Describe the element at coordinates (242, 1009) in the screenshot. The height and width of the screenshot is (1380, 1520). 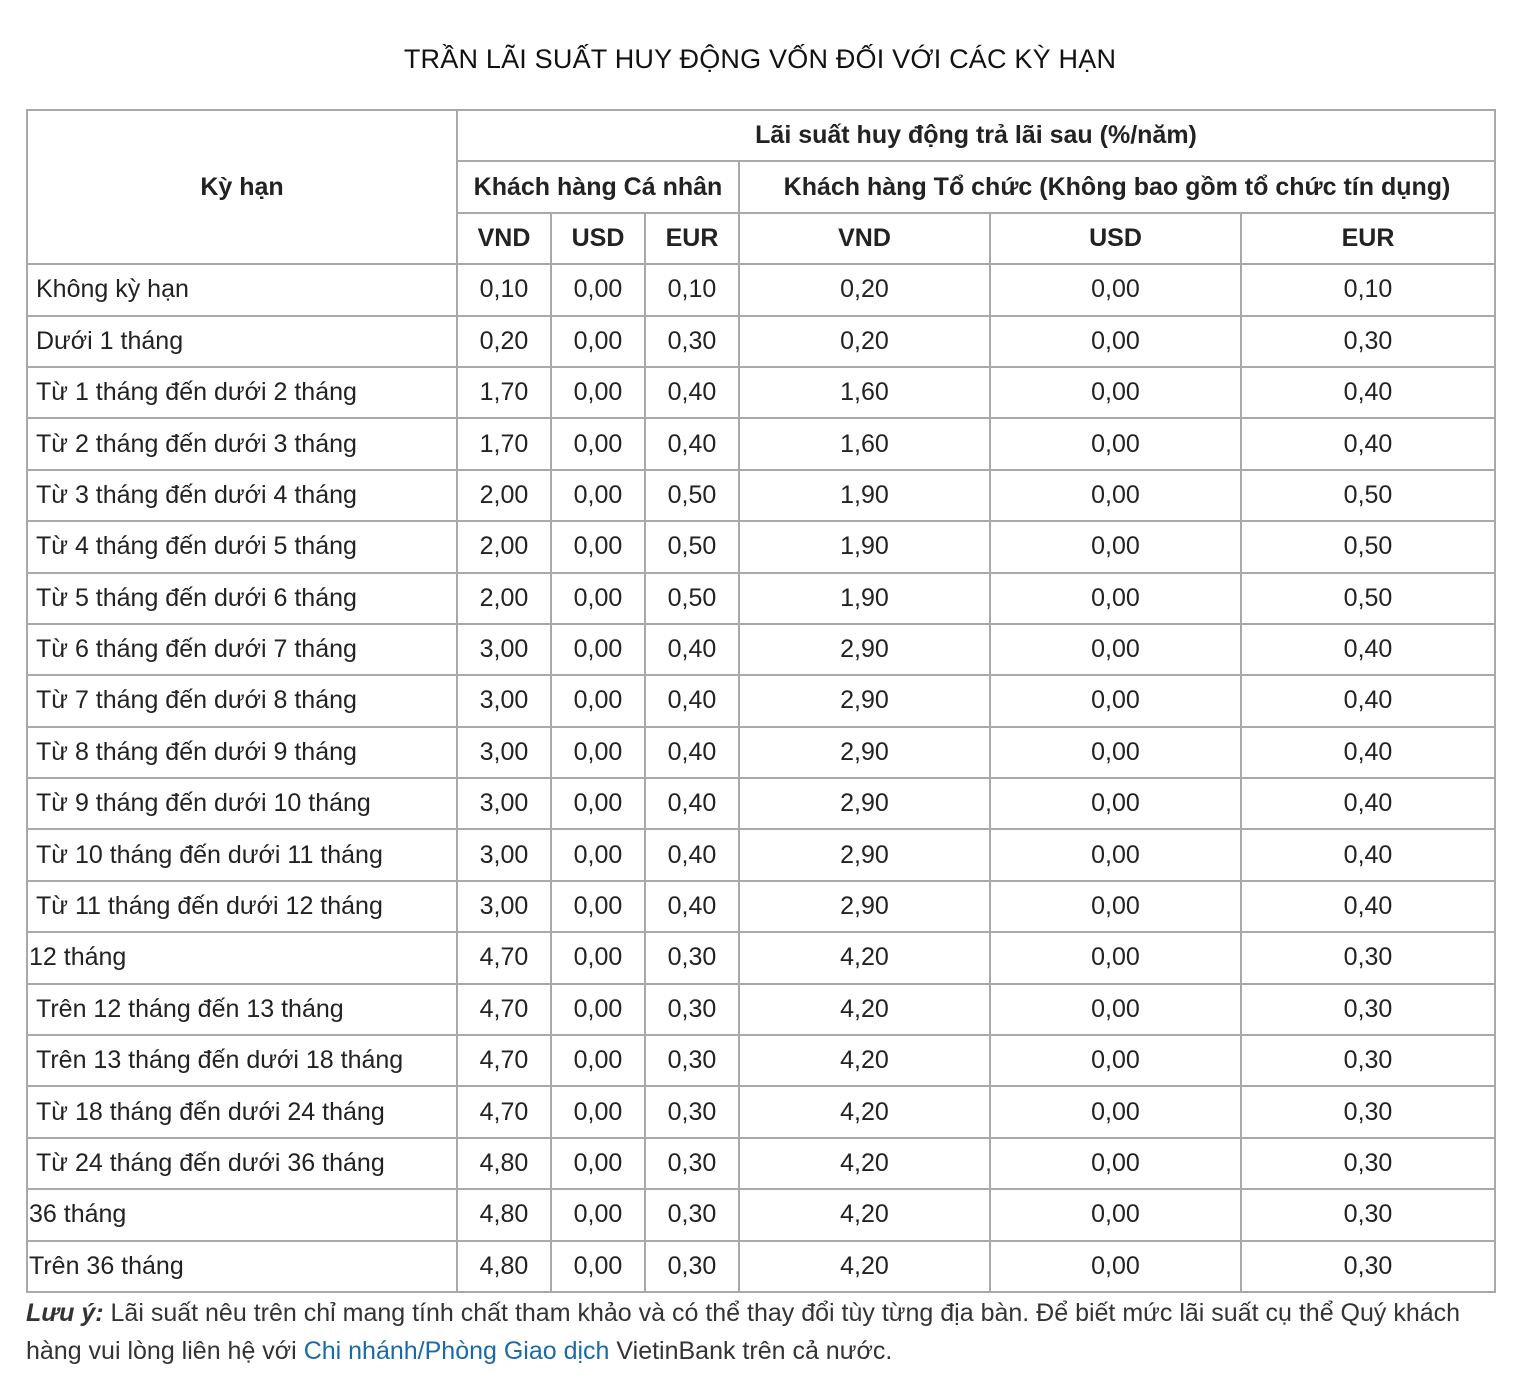
I see `term-cell: Trên 12 tháng đến 13 tháng` at that location.